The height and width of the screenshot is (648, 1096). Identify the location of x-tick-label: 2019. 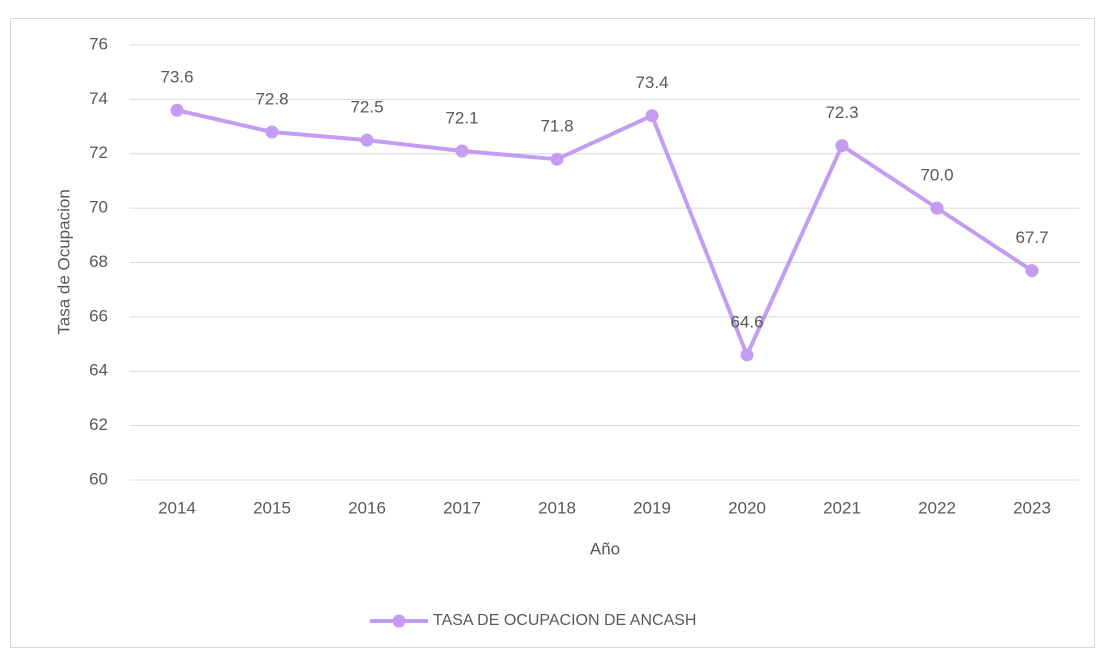
(652, 507).